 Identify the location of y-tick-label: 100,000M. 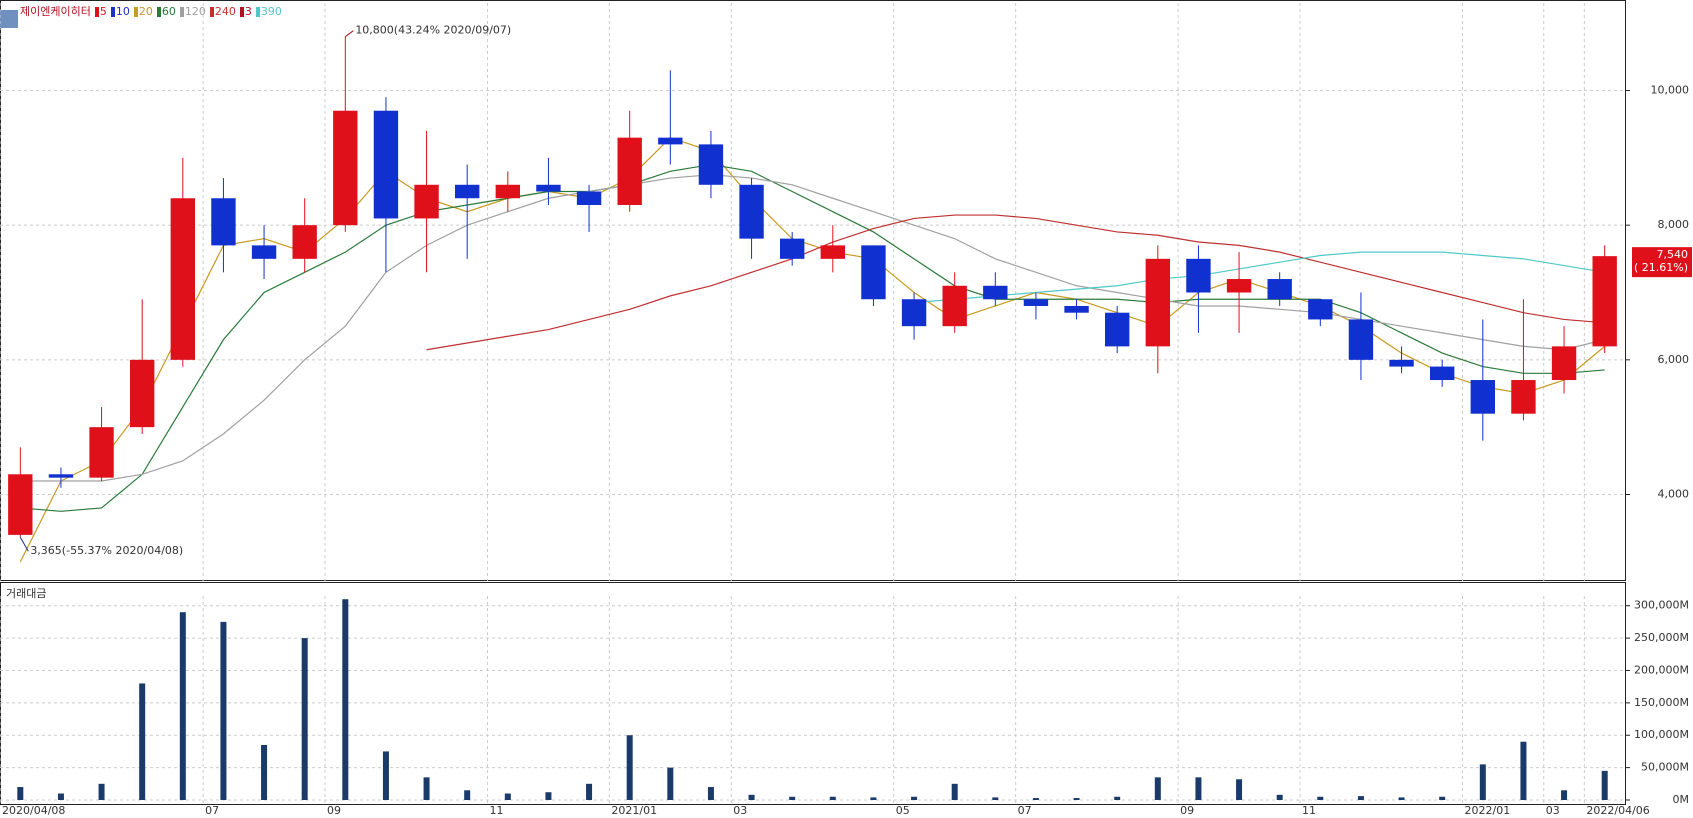
(1661, 734).